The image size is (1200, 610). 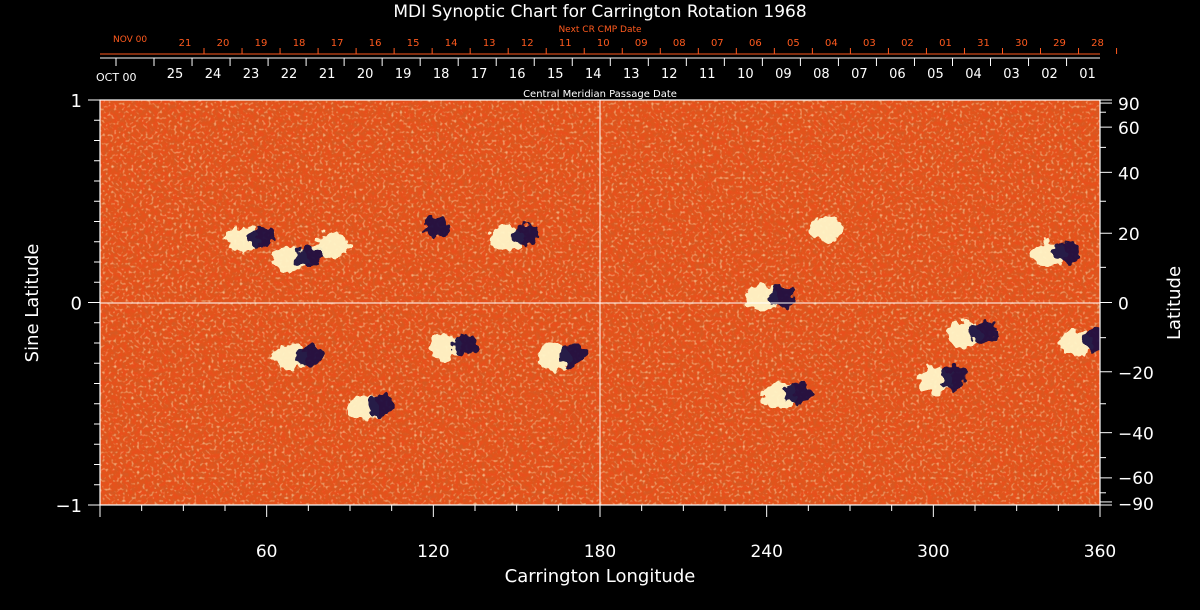 I want to click on y-right-tick-label: 40, so click(x=1129, y=174).